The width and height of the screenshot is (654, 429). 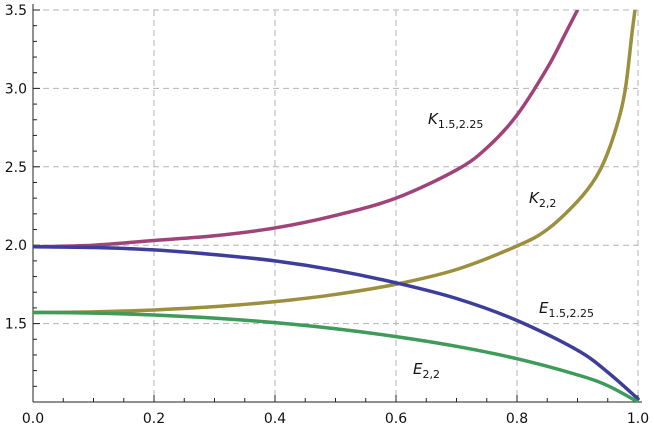 I want to click on y-tick-label: 2.0, so click(x=16, y=246).